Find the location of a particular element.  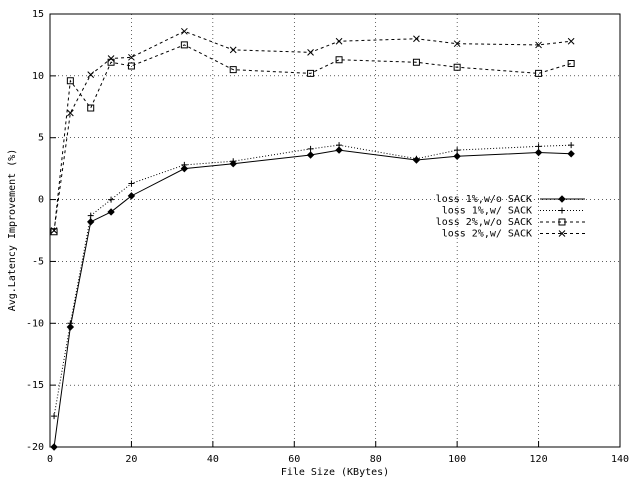

y-tick-label: -10 is located at coordinates (35, 323).